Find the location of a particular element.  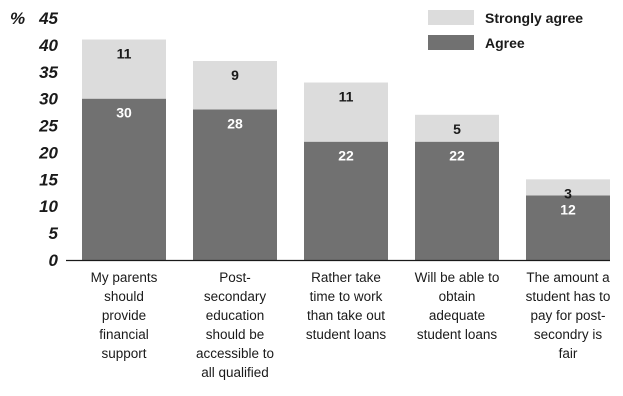

y-tick-label: 10 is located at coordinates (48, 206).